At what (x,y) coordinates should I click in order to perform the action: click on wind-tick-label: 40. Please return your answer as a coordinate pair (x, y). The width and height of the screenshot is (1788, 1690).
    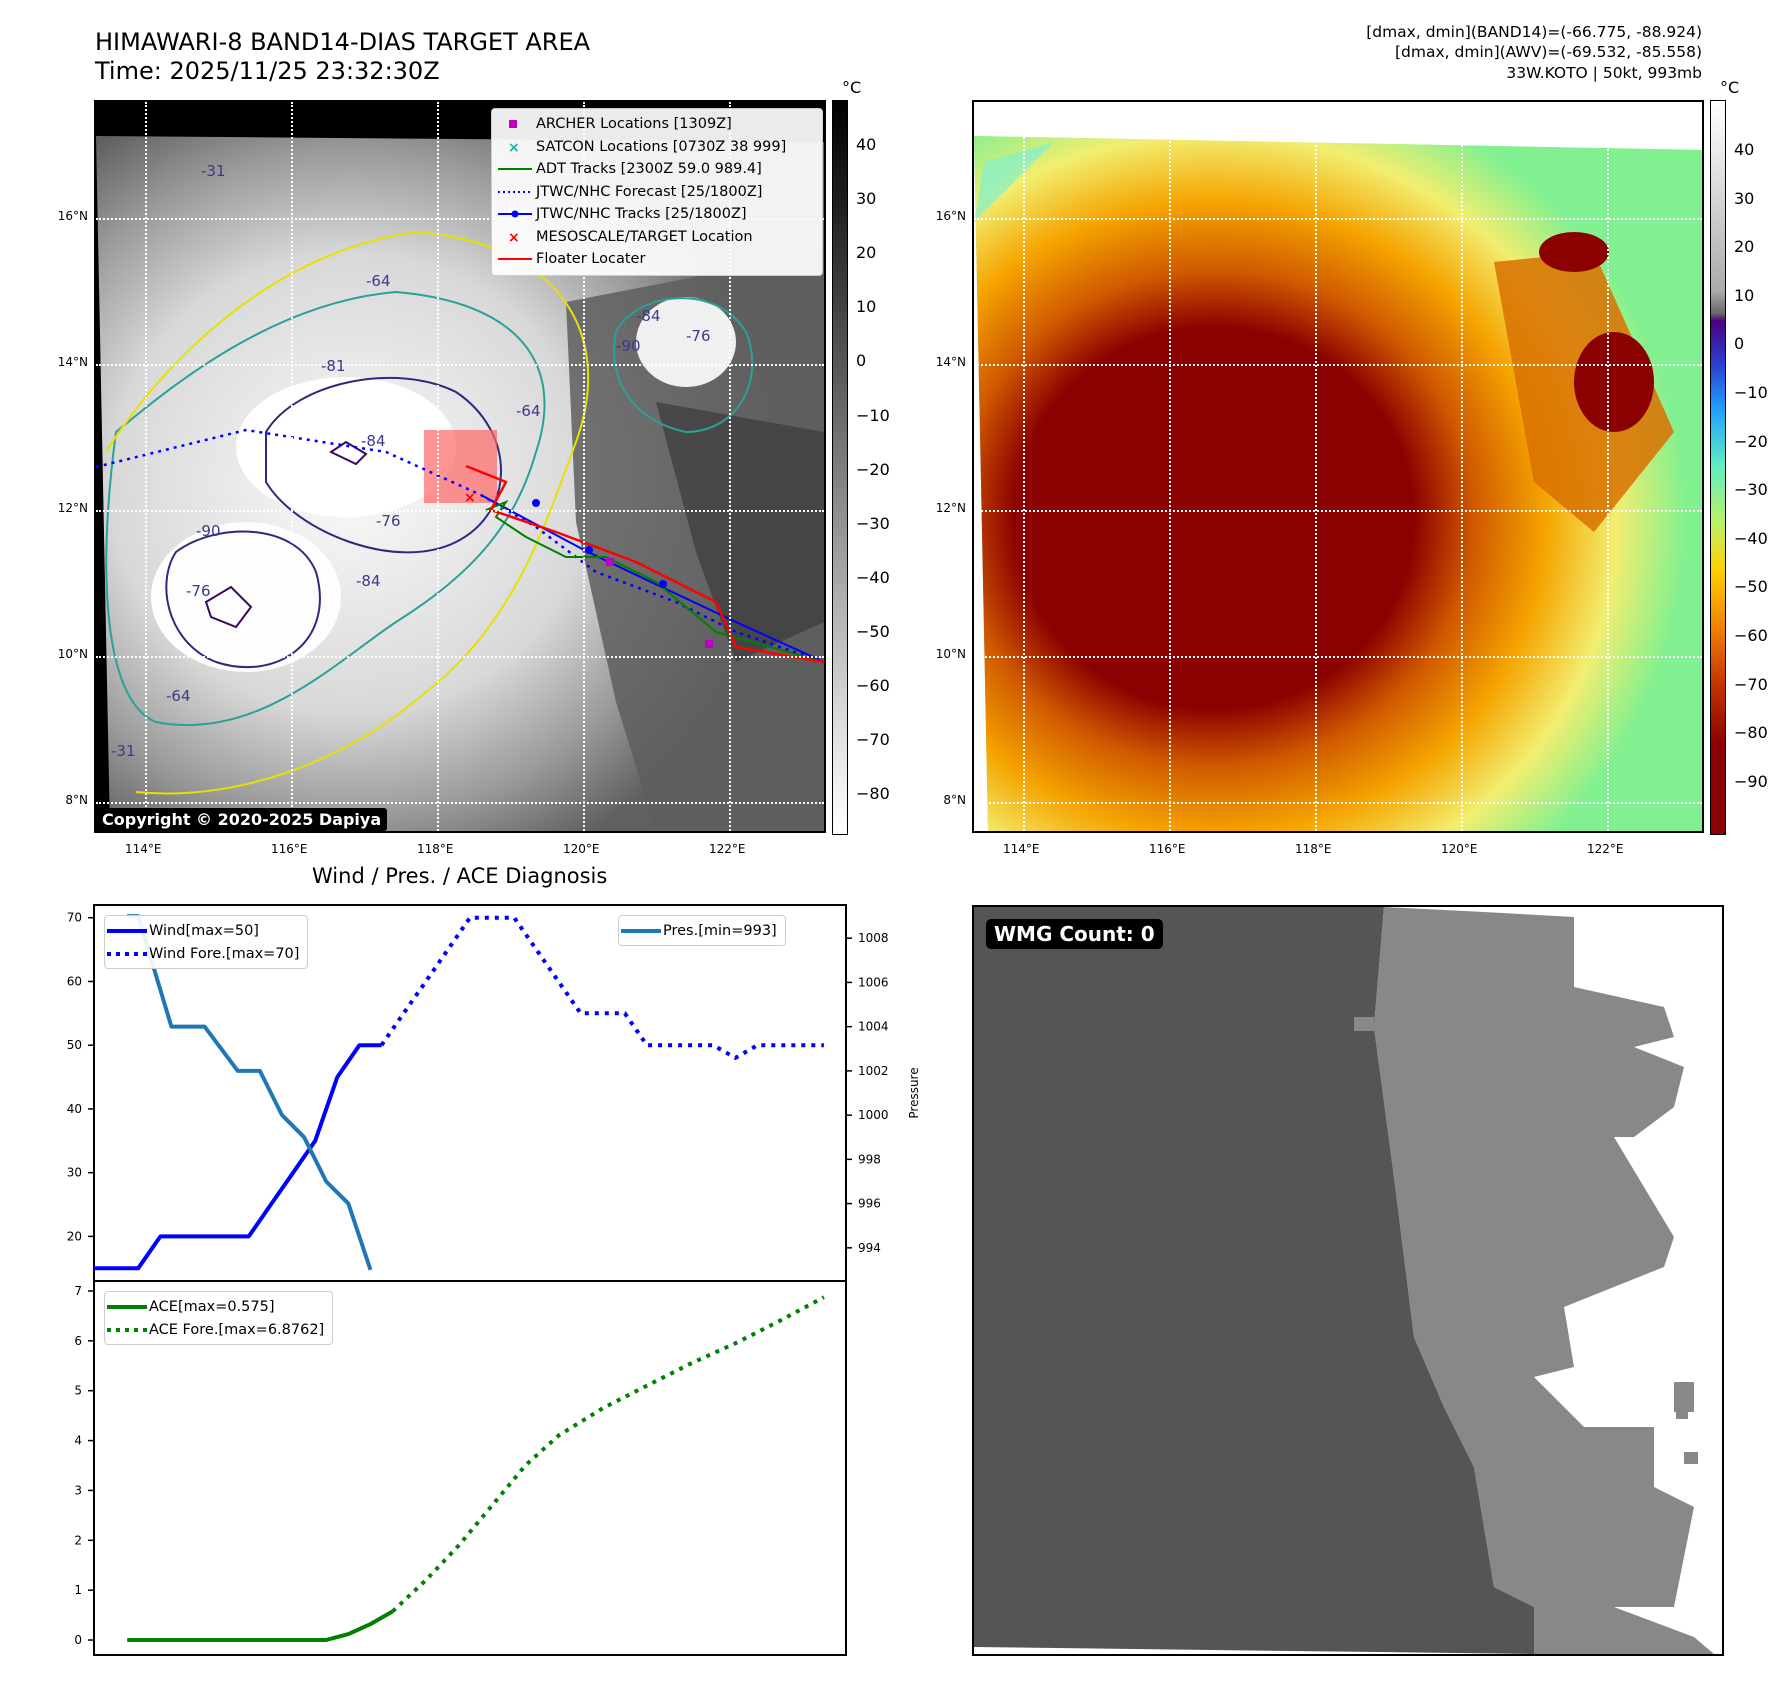
    Looking at the image, I should click on (74, 1109).